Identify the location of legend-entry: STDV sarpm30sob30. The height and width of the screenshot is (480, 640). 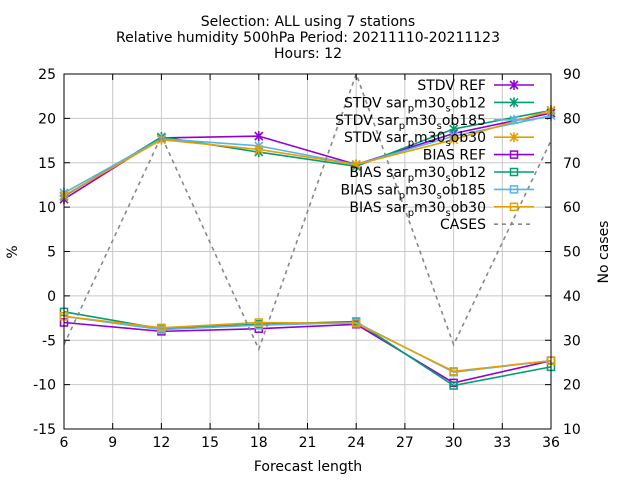
(439, 139).